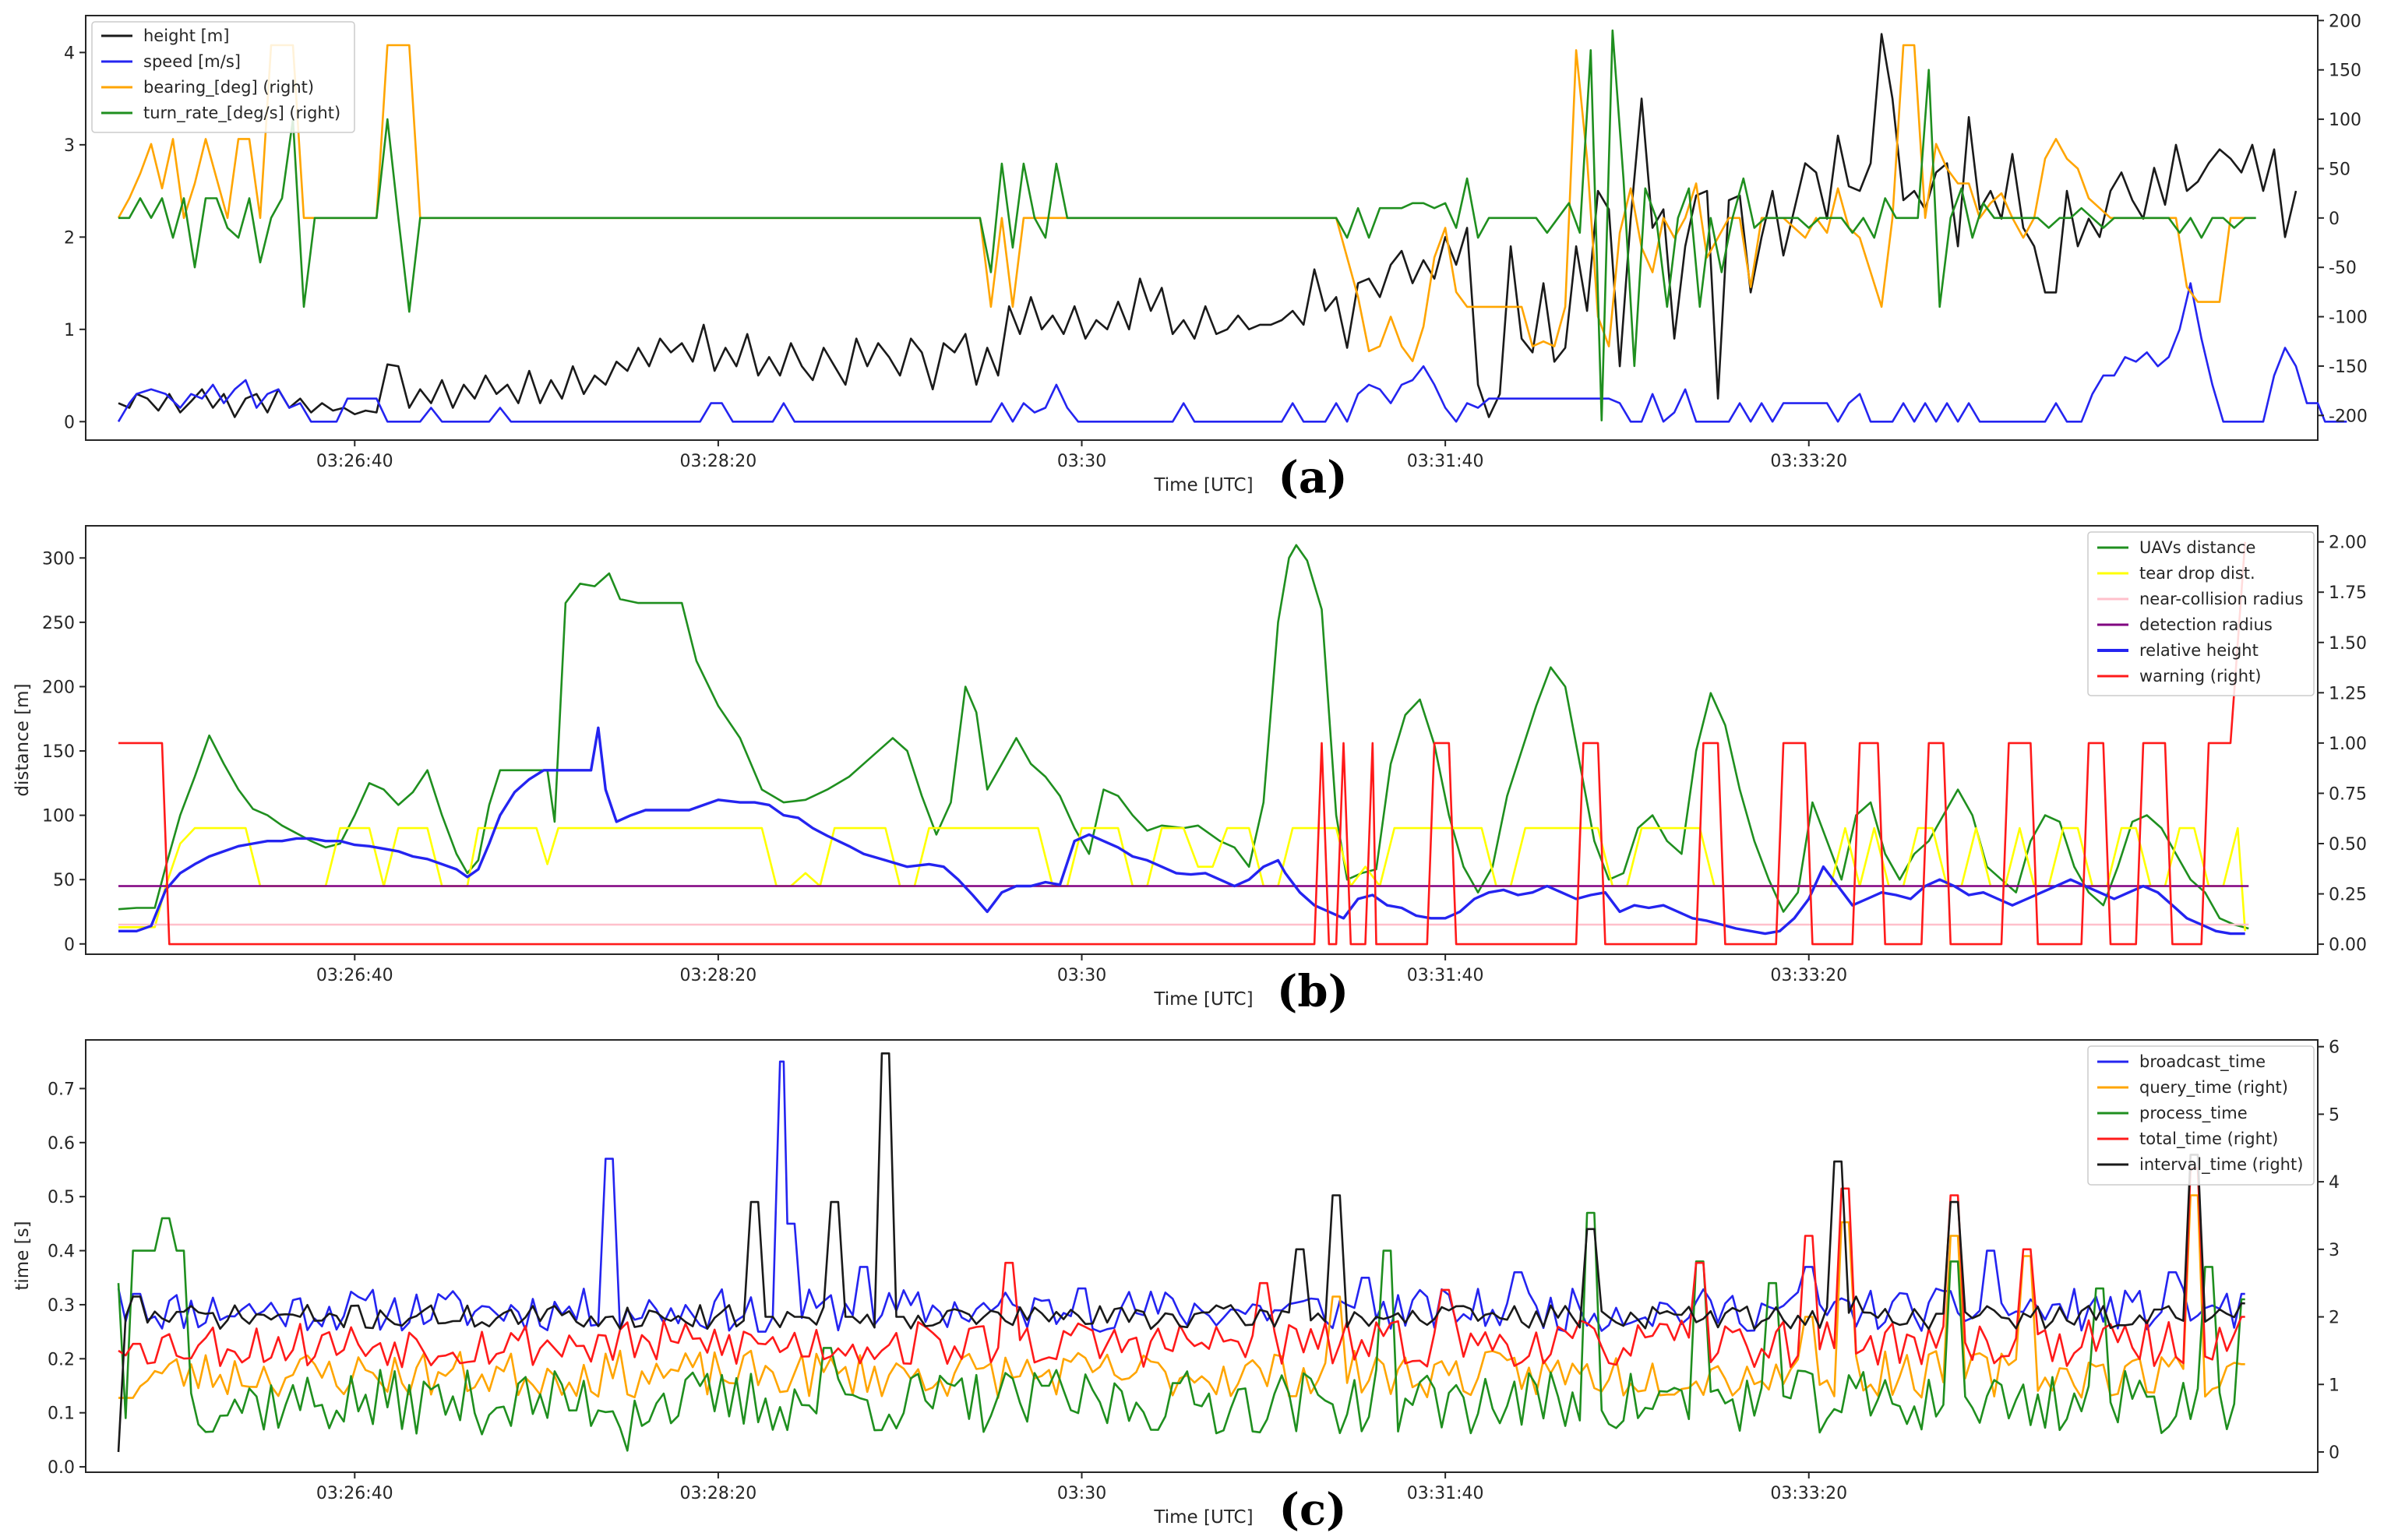 The image size is (2391, 1540). I want to click on series-line-relative-height, so click(1181, 831).